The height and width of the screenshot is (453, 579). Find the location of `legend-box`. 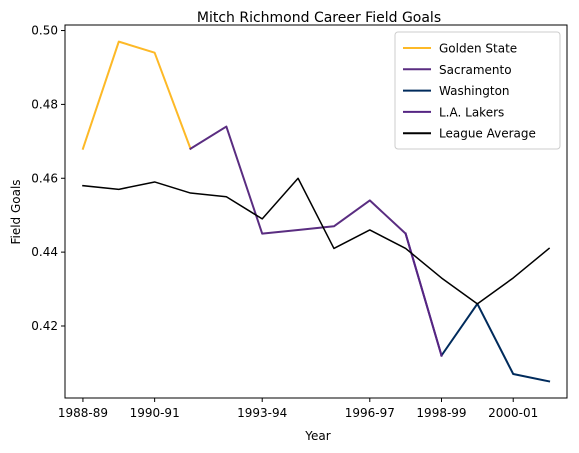

legend-box is located at coordinates (477, 90).